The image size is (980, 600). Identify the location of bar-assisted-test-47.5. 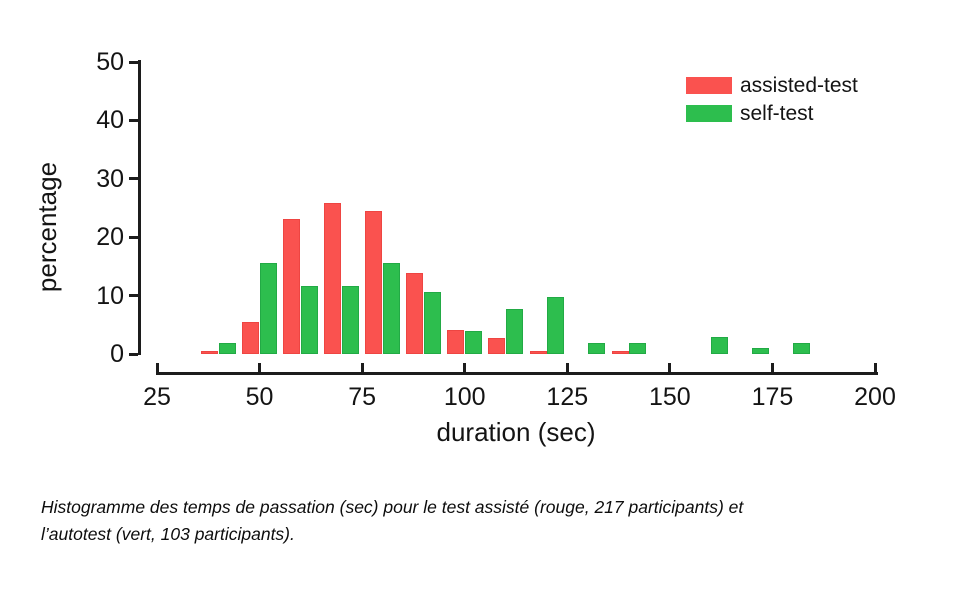
(251, 337).